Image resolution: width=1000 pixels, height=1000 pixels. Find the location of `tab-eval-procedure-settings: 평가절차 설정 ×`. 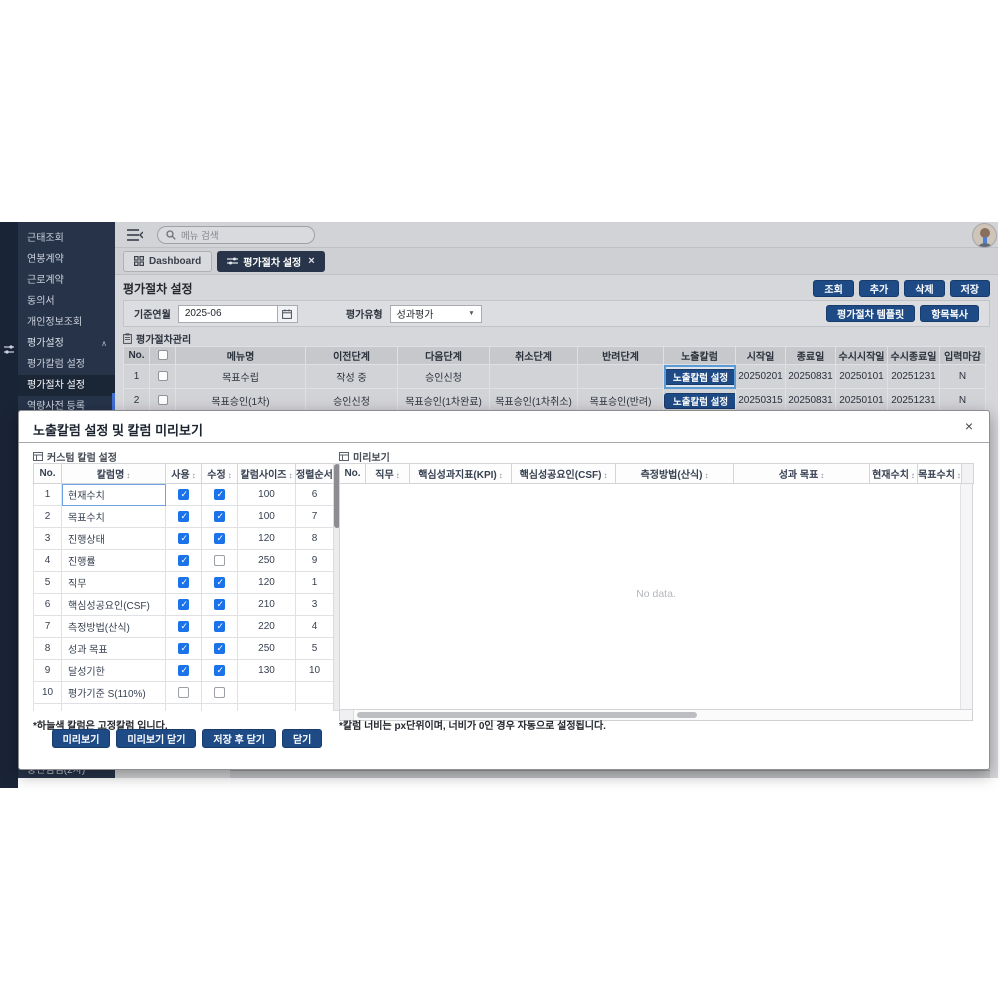

tab-eval-procedure-settings: 평가절차 설정 × is located at coordinates (271, 261).